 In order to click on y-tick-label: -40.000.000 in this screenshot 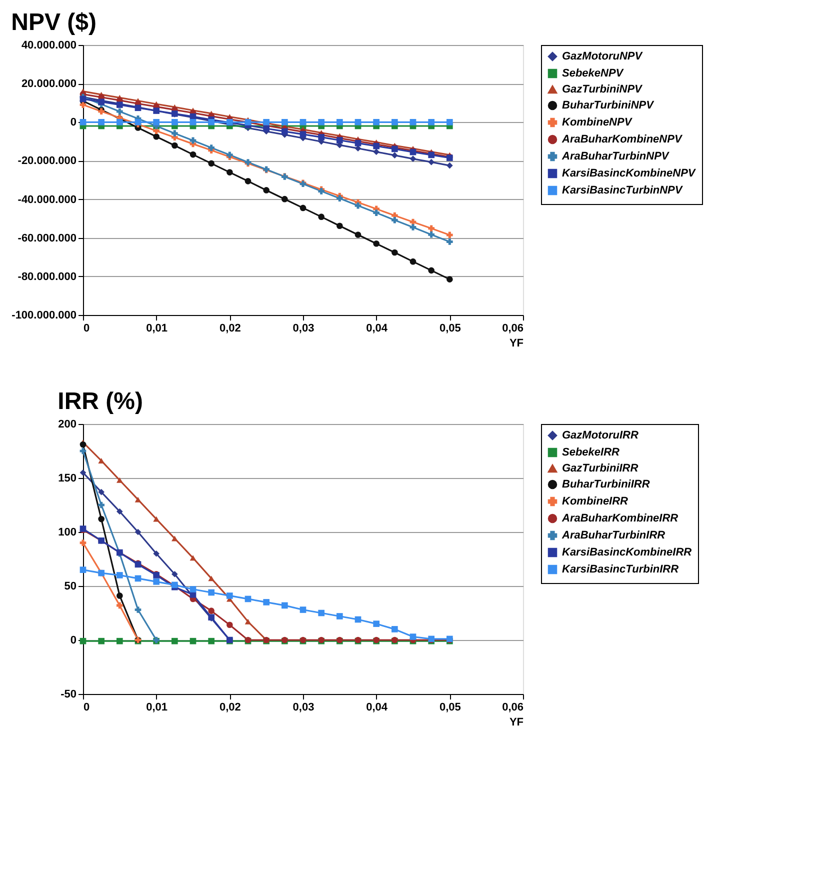, I will do `click(47, 200)`.